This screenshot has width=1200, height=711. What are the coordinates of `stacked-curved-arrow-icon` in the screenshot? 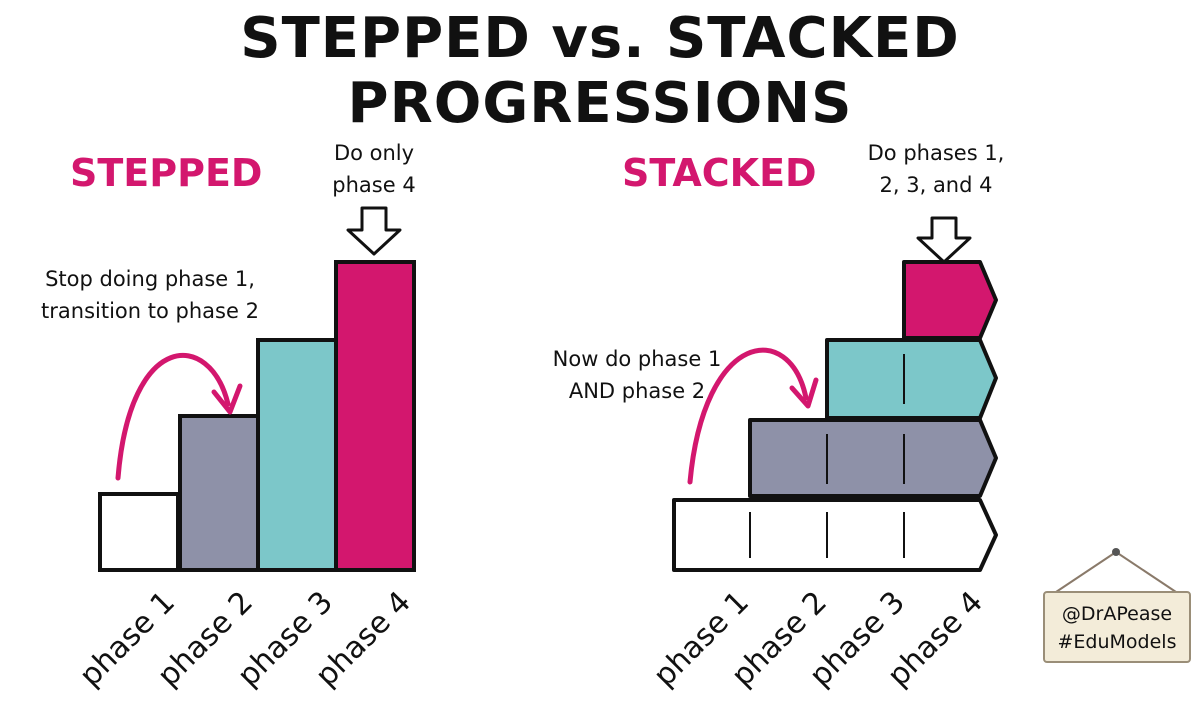 It's located at (748, 416).